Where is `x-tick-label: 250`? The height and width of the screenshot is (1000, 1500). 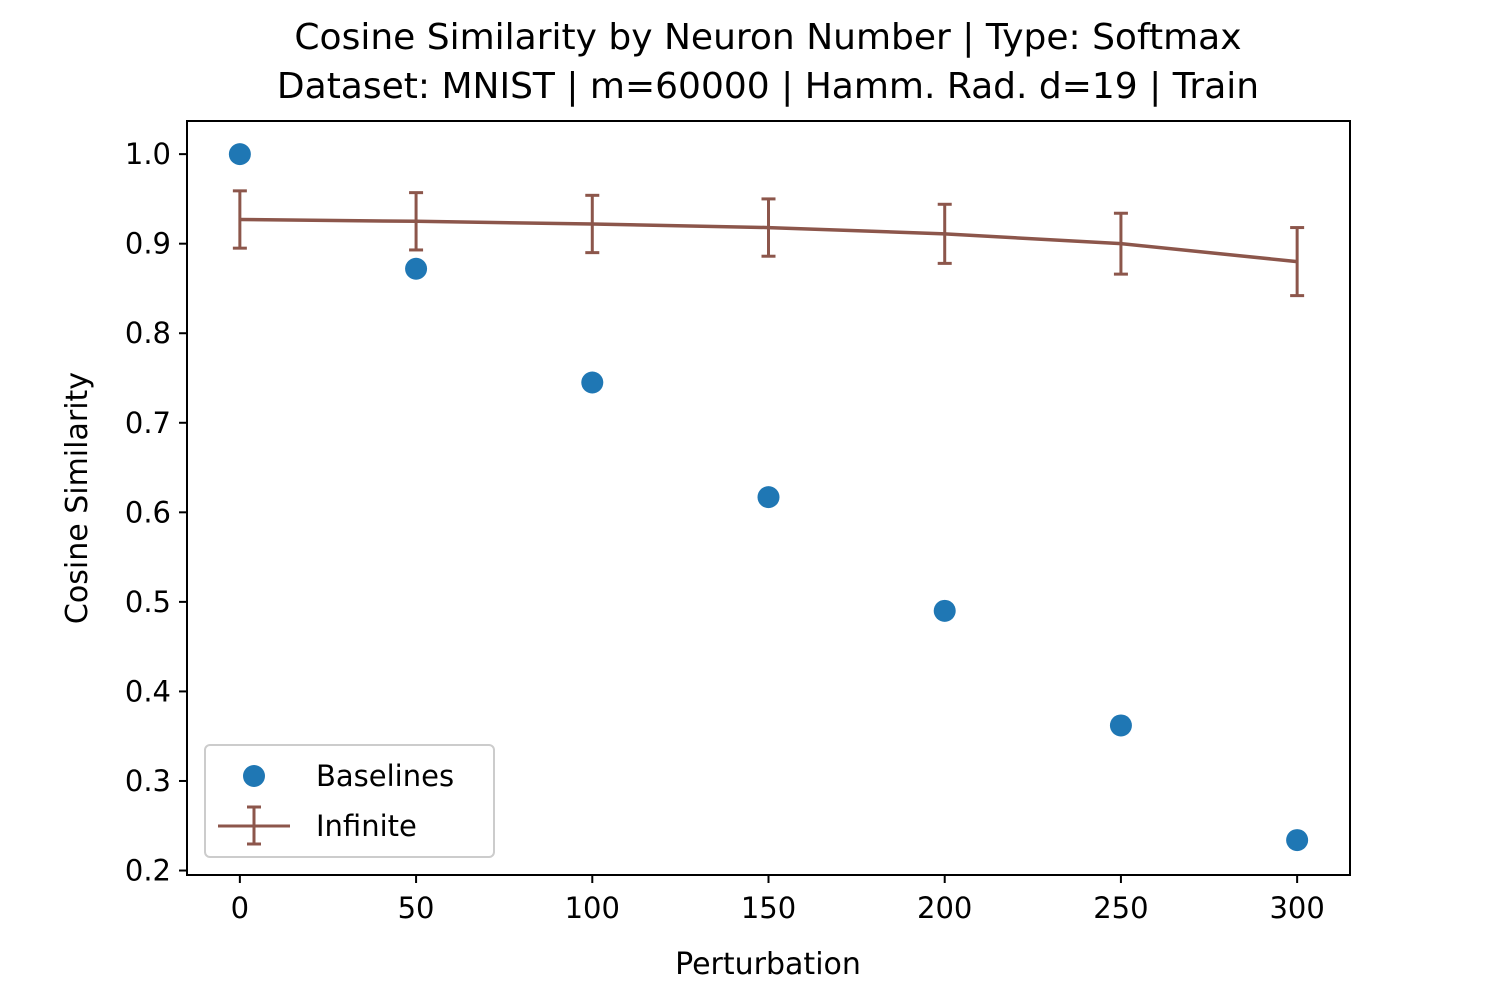 x-tick-label: 250 is located at coordinates (1120, 908).